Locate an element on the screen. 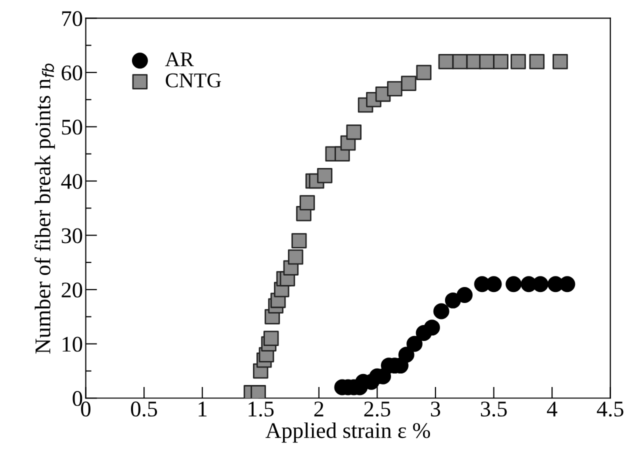 This screenshot has height=455, width=626. y-tick-label: 50 is located at coordinates (72, 127).